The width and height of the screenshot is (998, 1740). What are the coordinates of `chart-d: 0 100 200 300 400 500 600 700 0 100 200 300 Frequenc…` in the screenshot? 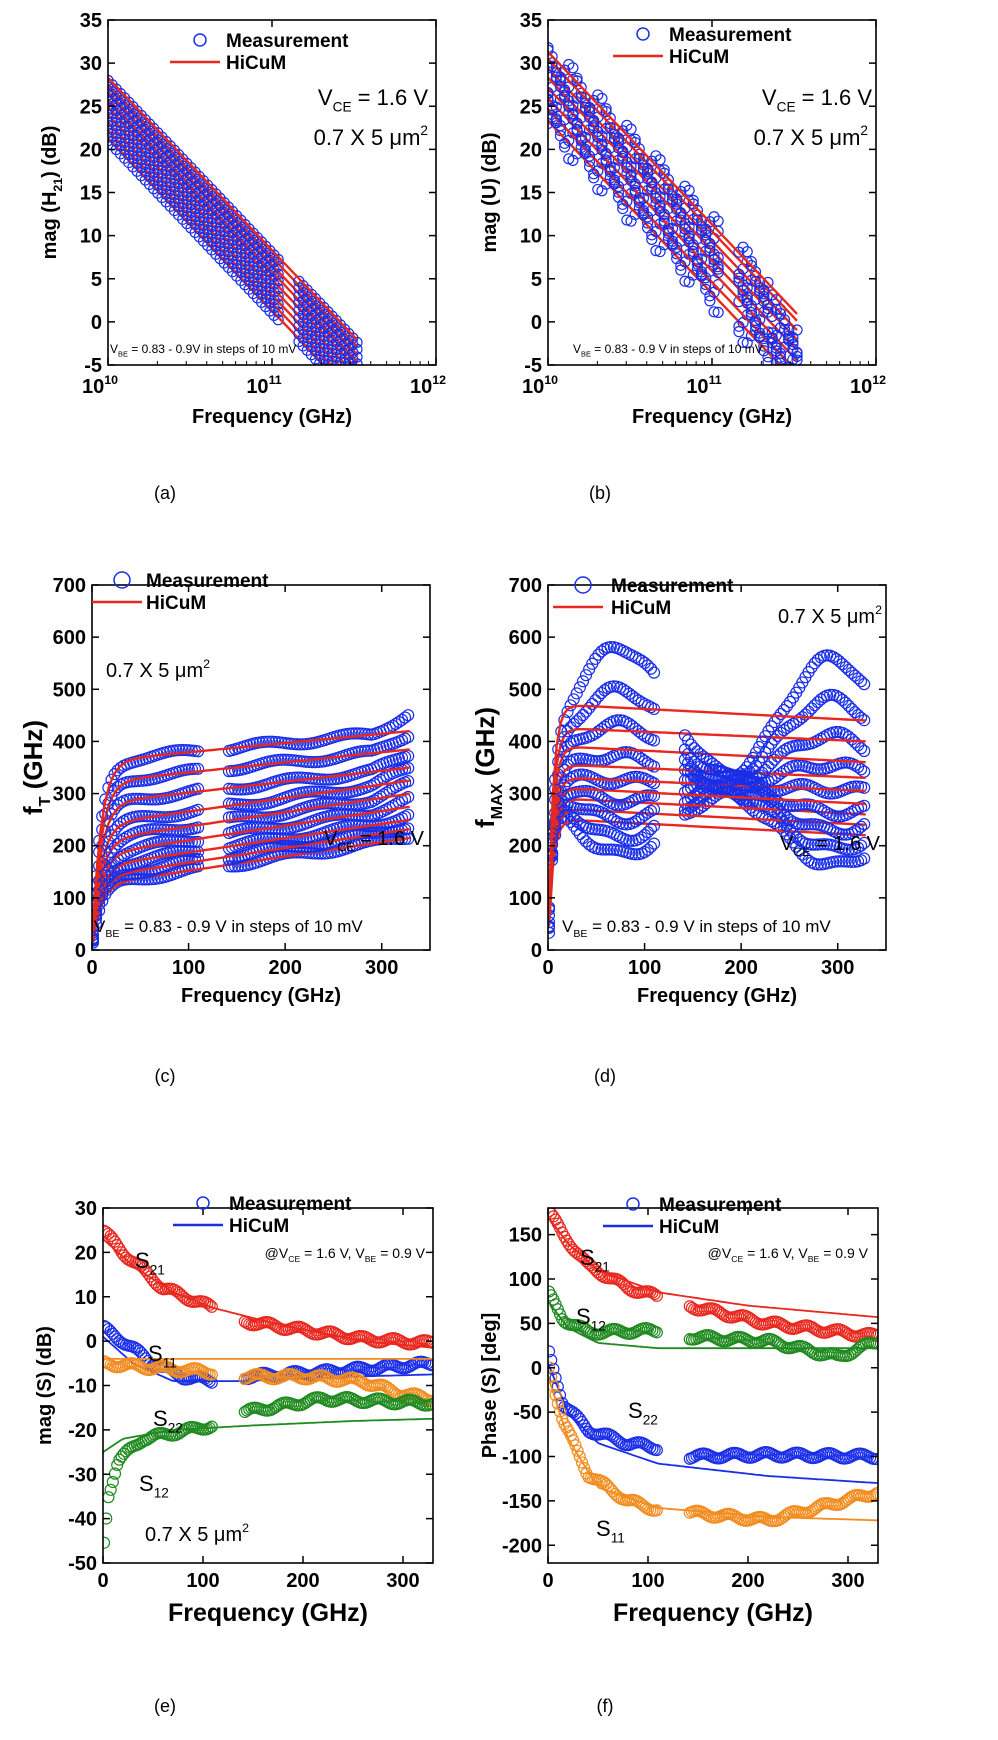 It's located at (678, 830).